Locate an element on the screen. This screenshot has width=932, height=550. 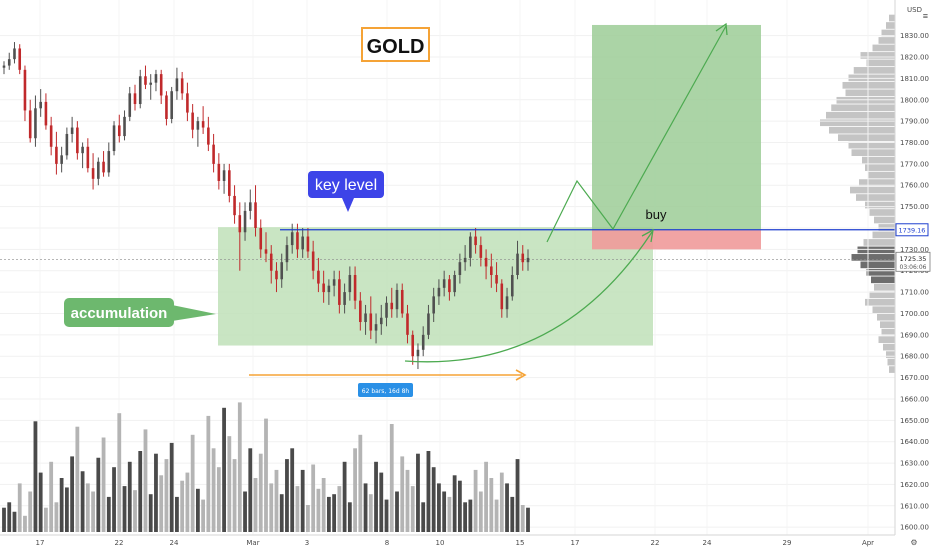
y-tick-label: 1760.00 is located at coordinates (914, 186).